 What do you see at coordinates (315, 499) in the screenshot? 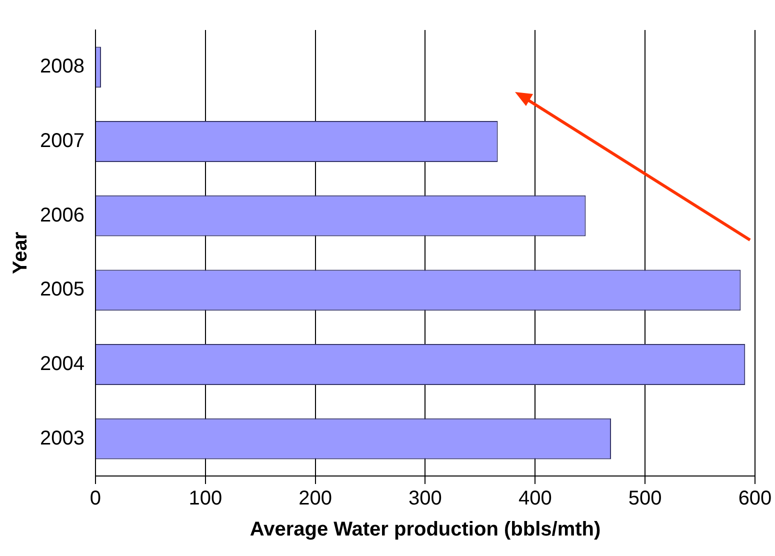
I see `x-tick-label: 200` at bounding box center [315, 499].